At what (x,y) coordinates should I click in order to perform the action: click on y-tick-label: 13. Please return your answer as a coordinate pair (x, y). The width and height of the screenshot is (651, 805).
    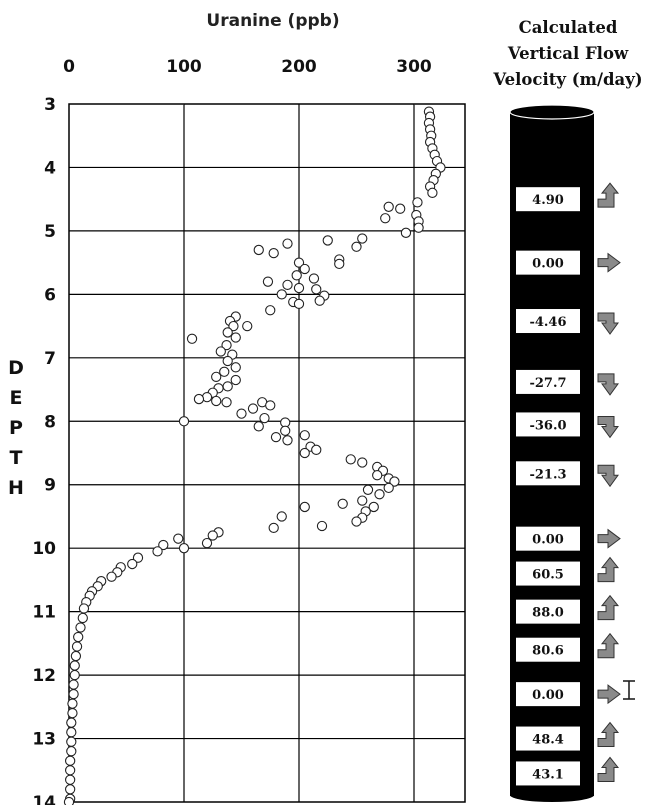
    Looking at the image, I should click on (44, 740).